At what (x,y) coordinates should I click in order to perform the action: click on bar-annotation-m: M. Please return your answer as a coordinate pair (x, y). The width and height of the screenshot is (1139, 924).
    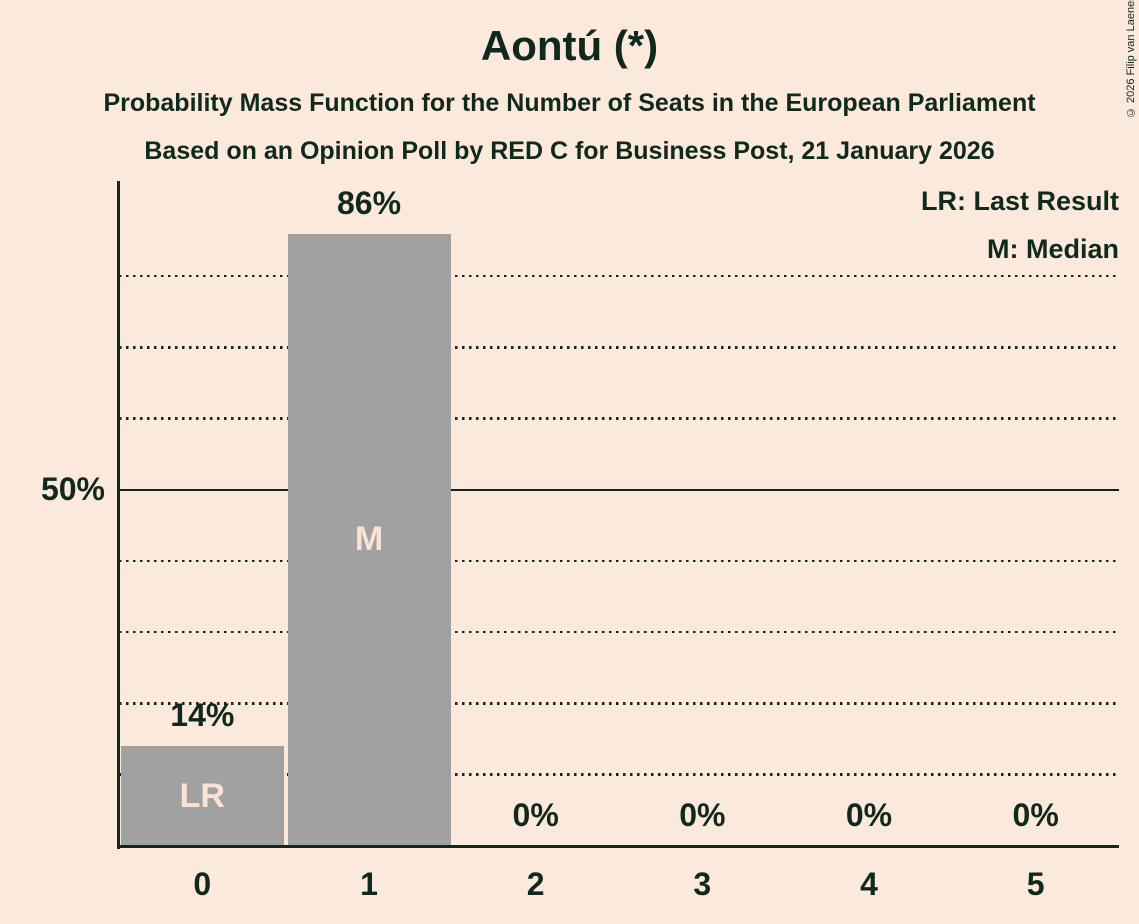
    Looking at the image, I should click on (369, 539).